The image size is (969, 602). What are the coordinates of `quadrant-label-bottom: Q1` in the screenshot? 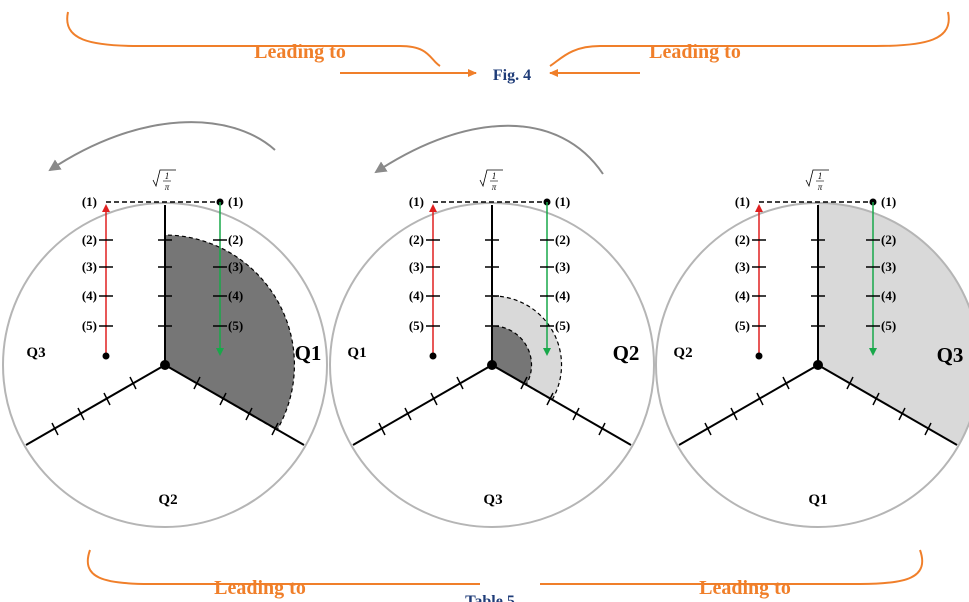 It's located at (817, 500).